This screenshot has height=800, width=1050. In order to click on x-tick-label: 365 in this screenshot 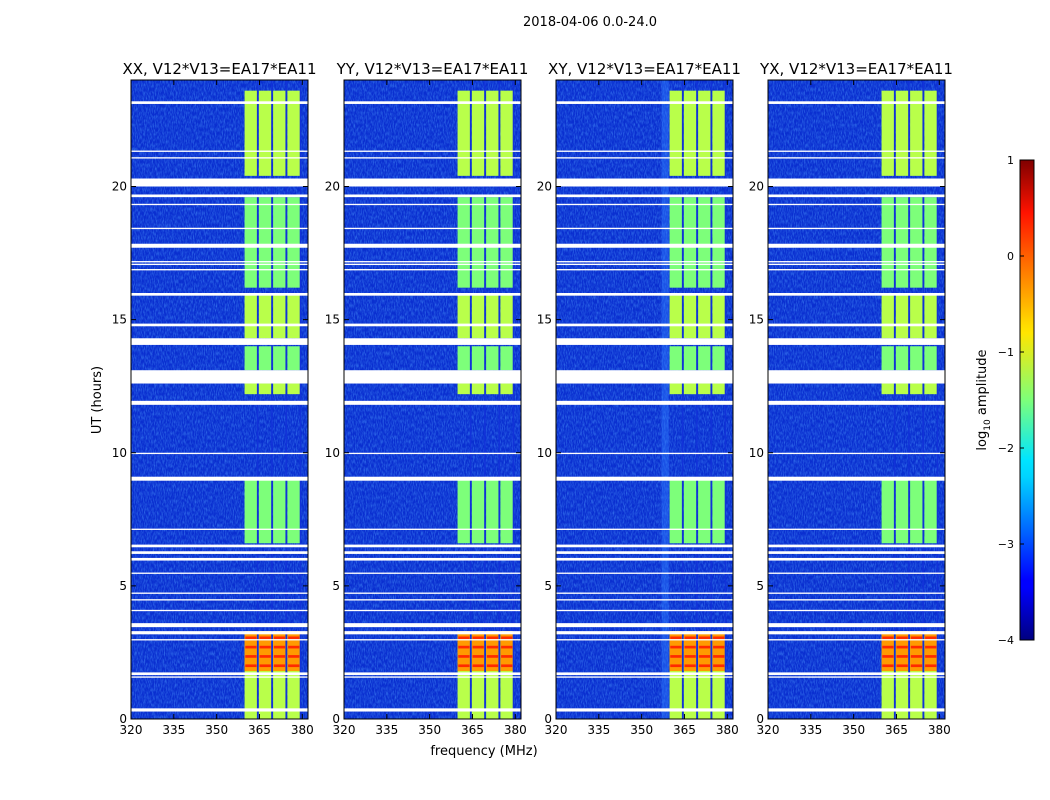, I will do `click(684, 730)`.